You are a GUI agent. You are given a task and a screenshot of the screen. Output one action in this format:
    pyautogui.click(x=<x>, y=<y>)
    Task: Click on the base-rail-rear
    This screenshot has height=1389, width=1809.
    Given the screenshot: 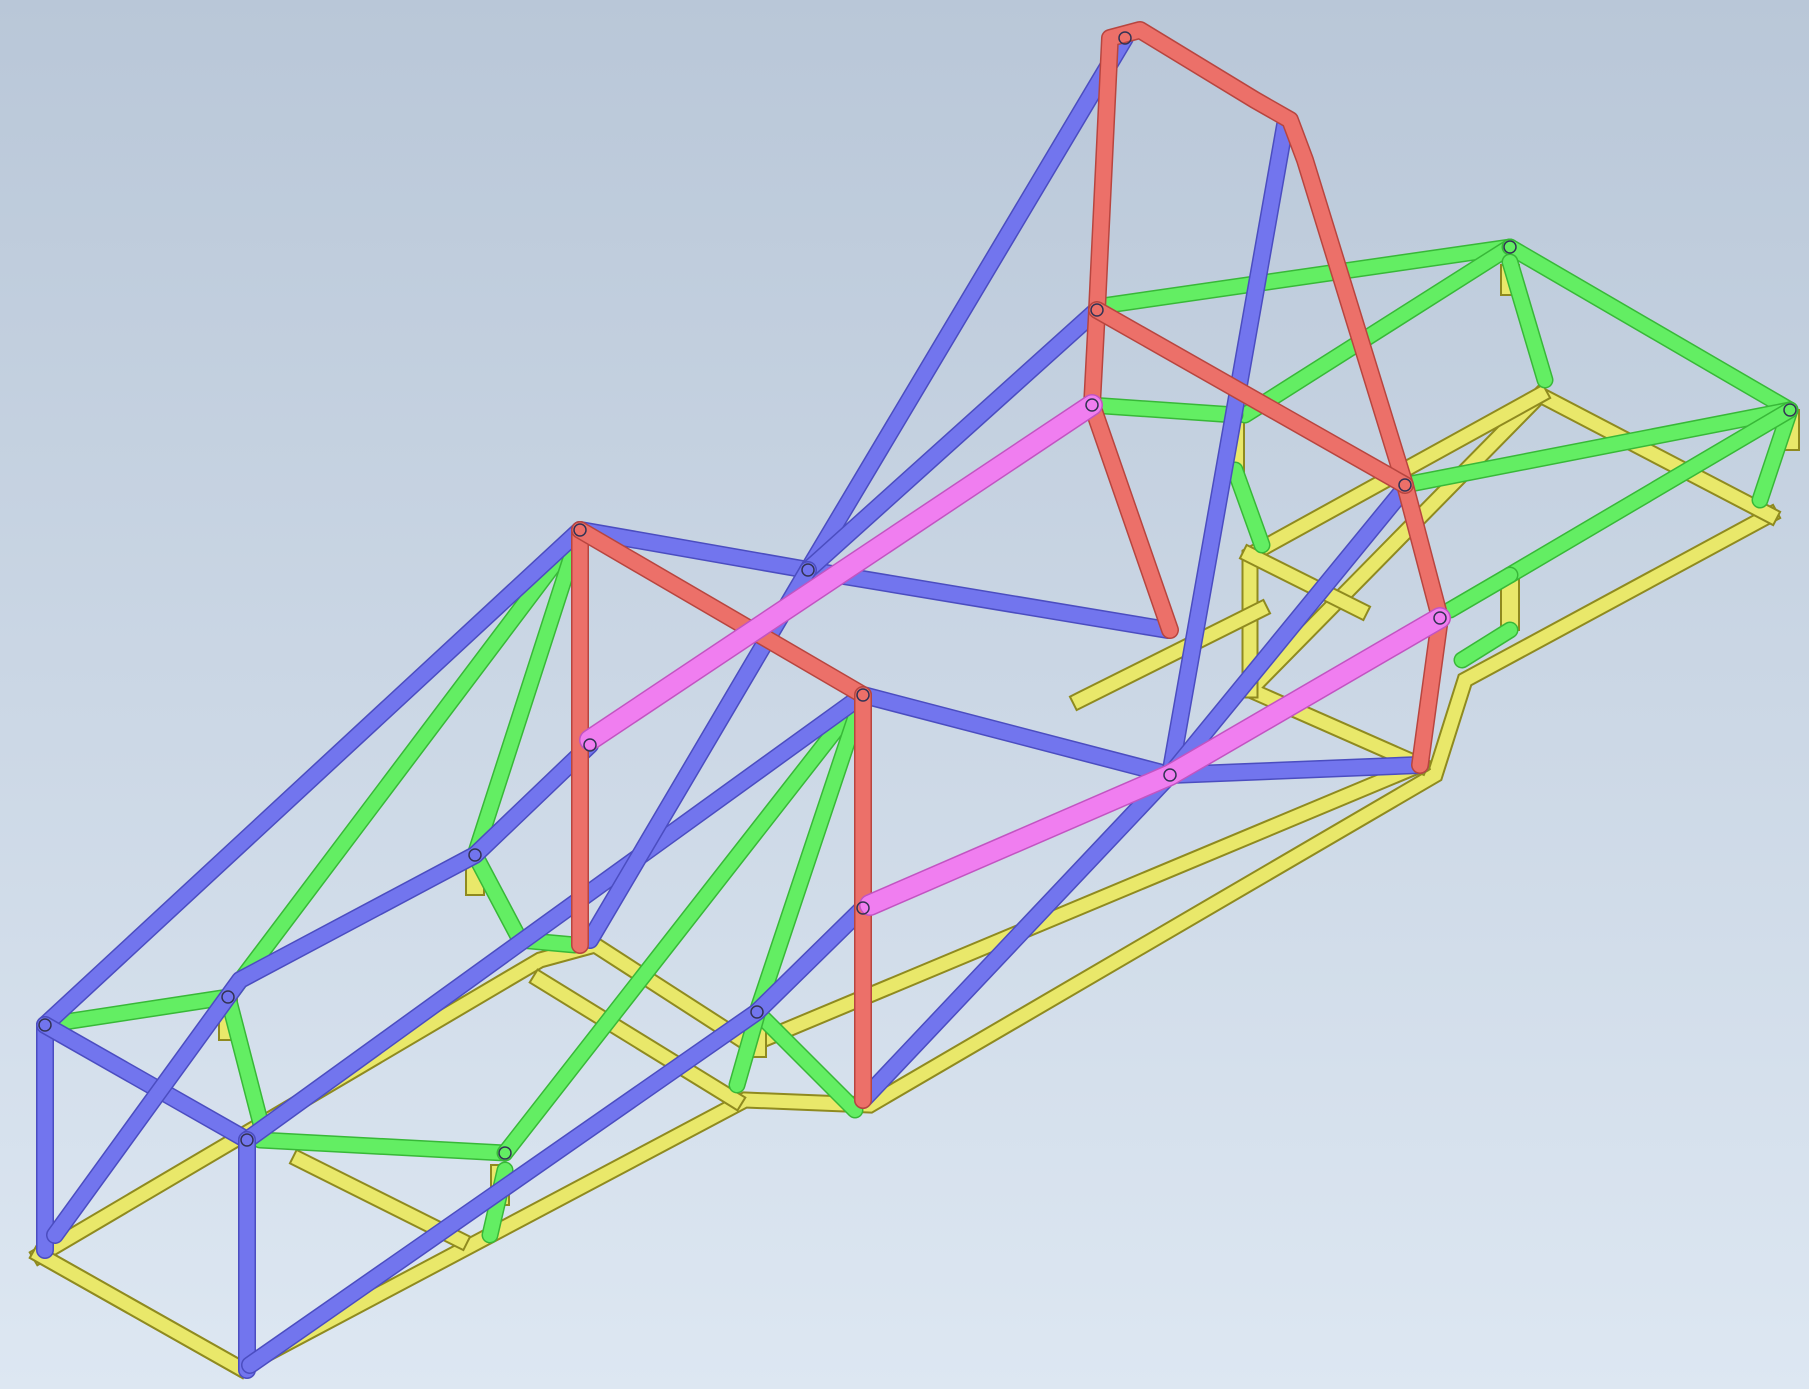 What is the action you would take?
    pyautogui.click(x=1508, y=580)
    